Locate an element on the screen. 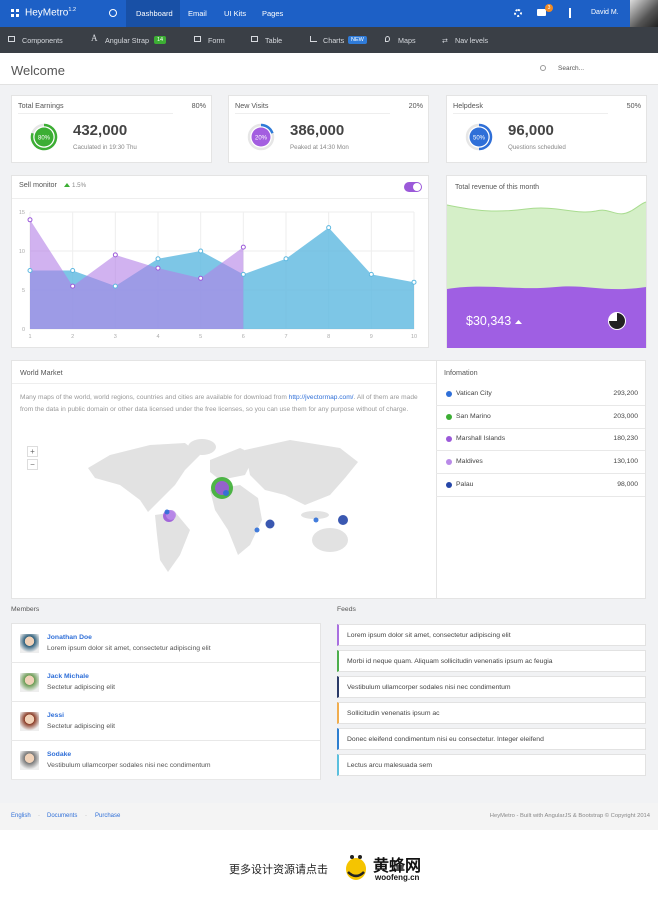  member-name: Jonathan Doe is located at coordinates (69, 637).